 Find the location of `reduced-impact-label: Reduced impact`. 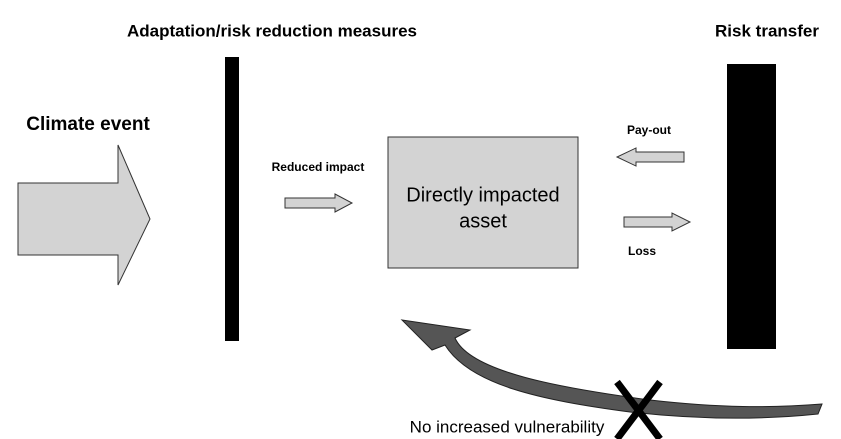

reduced-impact-label: Reduced impact is located at coordinates (318, 167).